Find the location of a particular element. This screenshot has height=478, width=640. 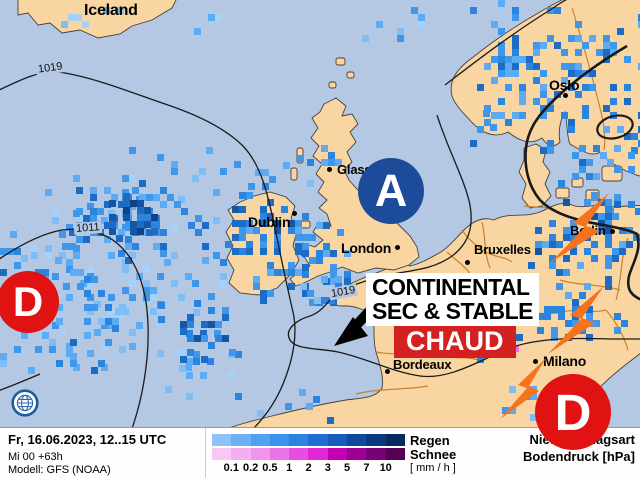

annotation-continental-box: CONTINENTAL SEC & STABLE is located at coordinates (452, 299).